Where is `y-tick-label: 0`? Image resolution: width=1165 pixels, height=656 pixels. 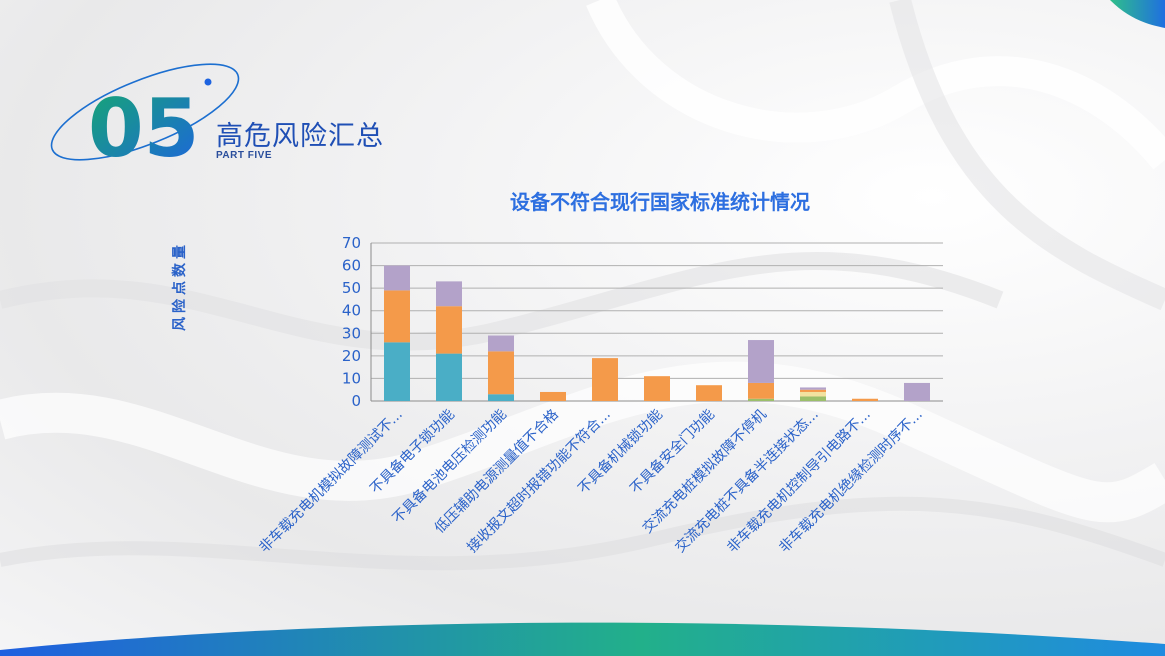
y-tick-label: 0 is located at coordinates (356, 401).